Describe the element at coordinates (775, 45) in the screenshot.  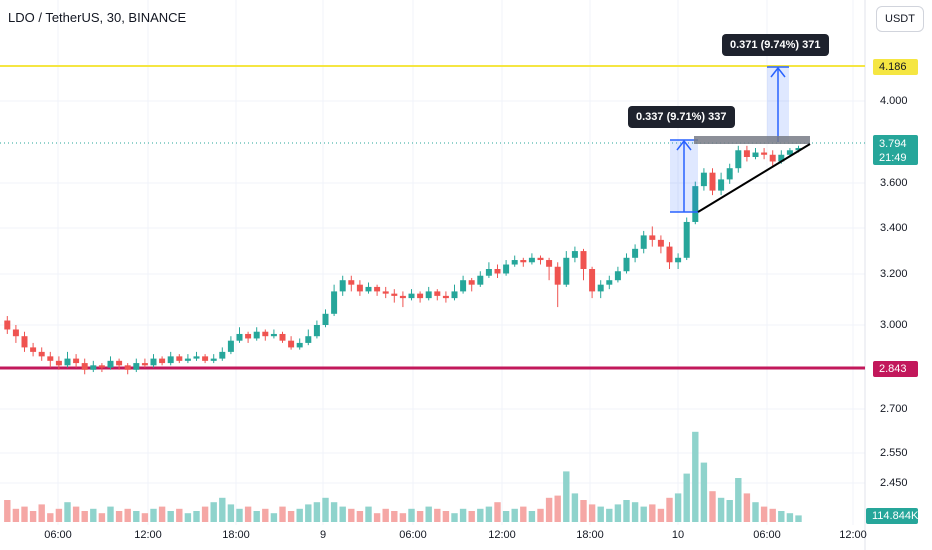
I see `measure-label-second: 0.371 (9.74%) 371` at that location.